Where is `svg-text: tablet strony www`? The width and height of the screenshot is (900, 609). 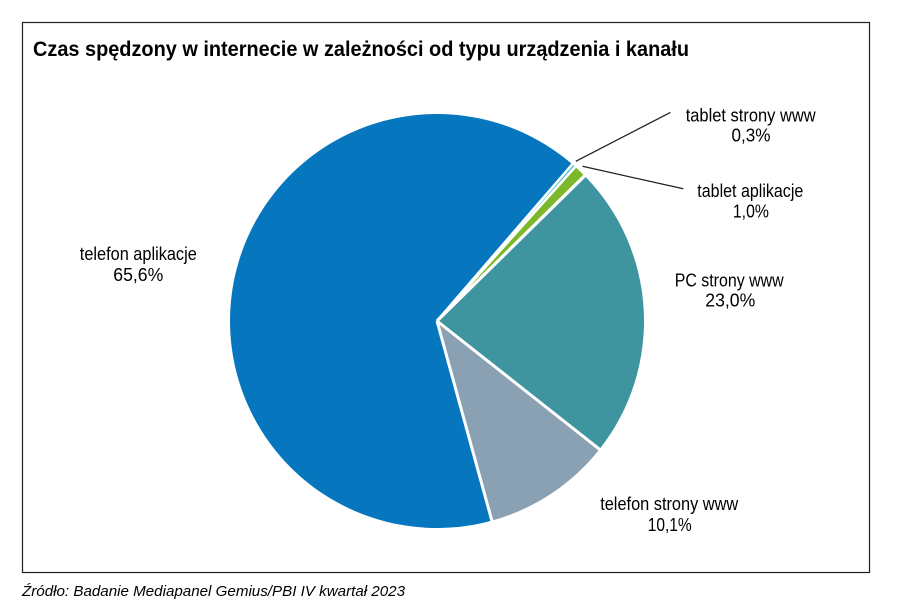
svg-text: tablet strony www is located at coordinates (751, 115).